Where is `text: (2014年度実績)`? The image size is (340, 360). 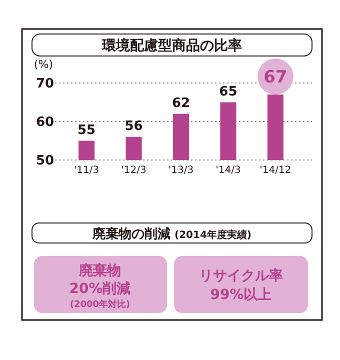 text: (2014年度実績) is located at coordinates (213, 235).